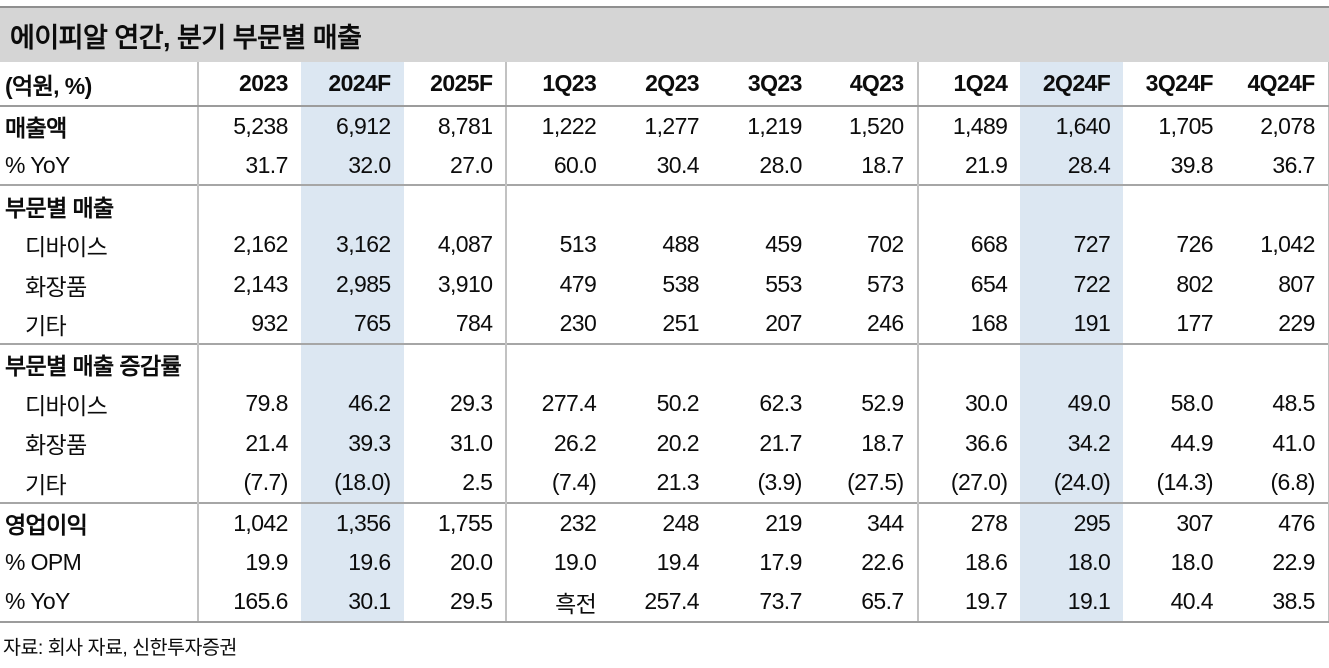  What do you see at coordinates (578, 284) in the screenshot?
I see `value-cell: 479` at bounding box center [578, 284].